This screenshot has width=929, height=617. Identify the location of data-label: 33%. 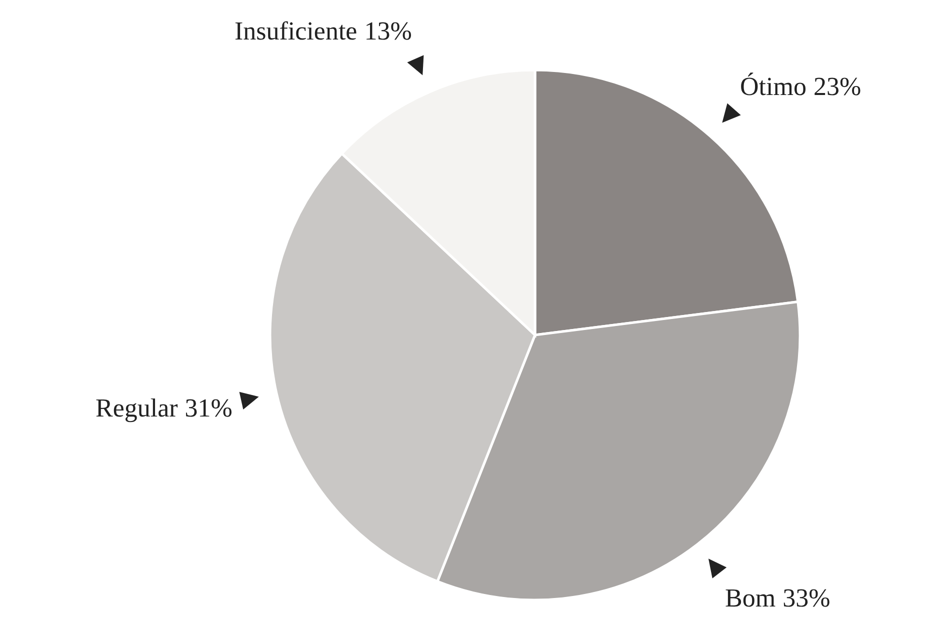
(806, 597).